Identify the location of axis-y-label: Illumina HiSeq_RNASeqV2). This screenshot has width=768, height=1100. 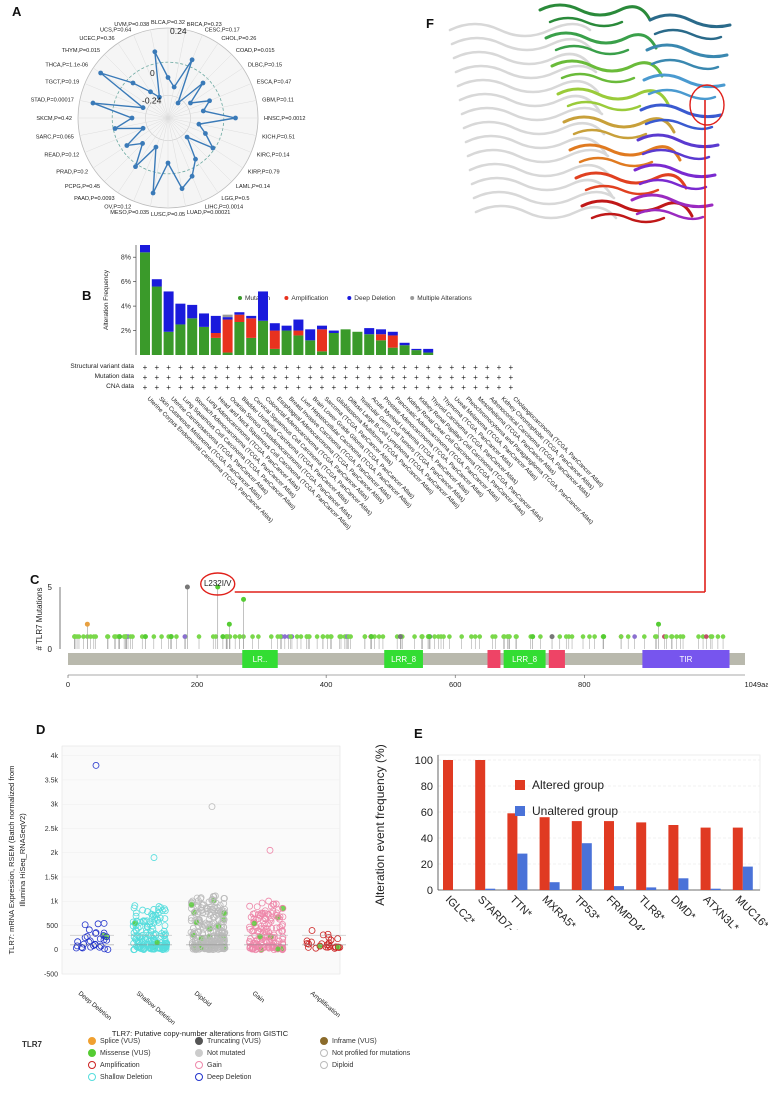
(22, 860).